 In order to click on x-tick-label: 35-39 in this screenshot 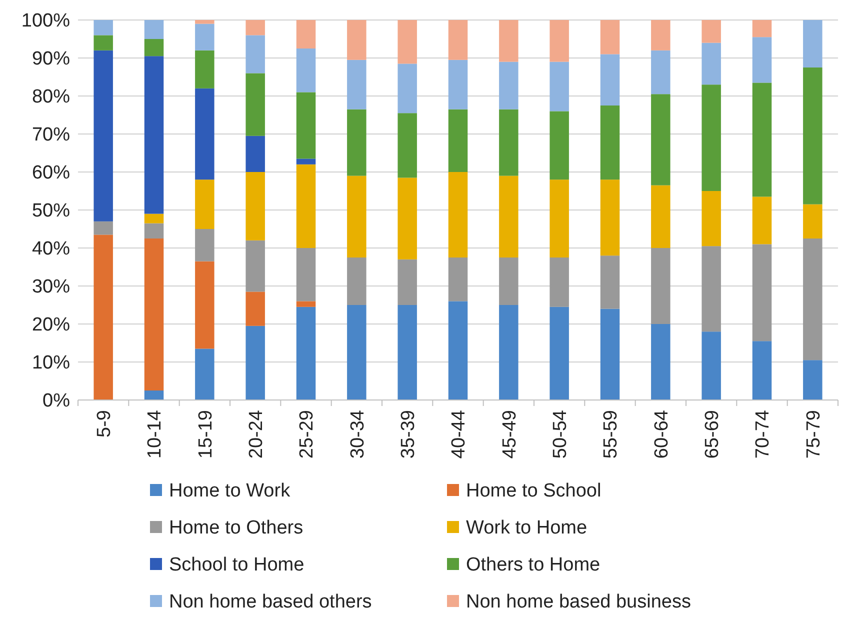, I will do `click(408, 434)`.